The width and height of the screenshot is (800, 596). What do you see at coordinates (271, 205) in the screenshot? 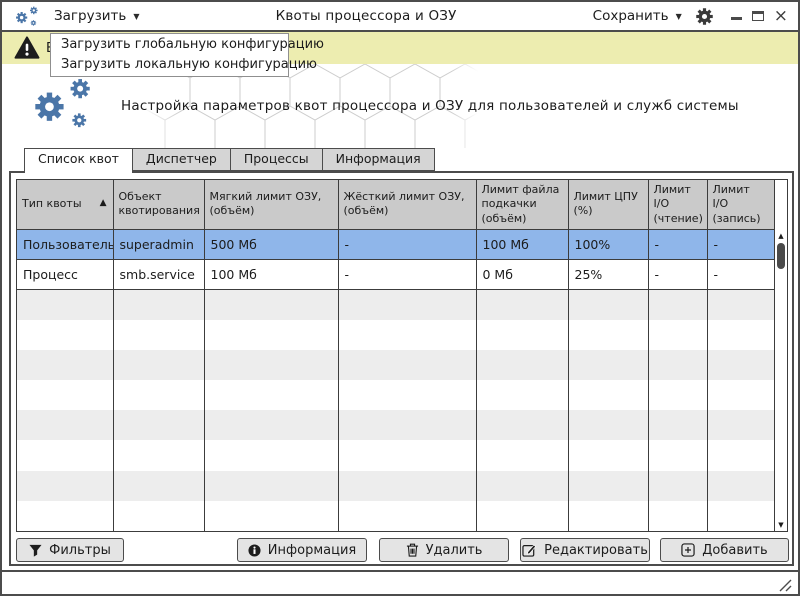
I see `column-header-soft-ram-limit: Мягкий лимит ОЗУ, (объём)` at bounding box center [271, 205].